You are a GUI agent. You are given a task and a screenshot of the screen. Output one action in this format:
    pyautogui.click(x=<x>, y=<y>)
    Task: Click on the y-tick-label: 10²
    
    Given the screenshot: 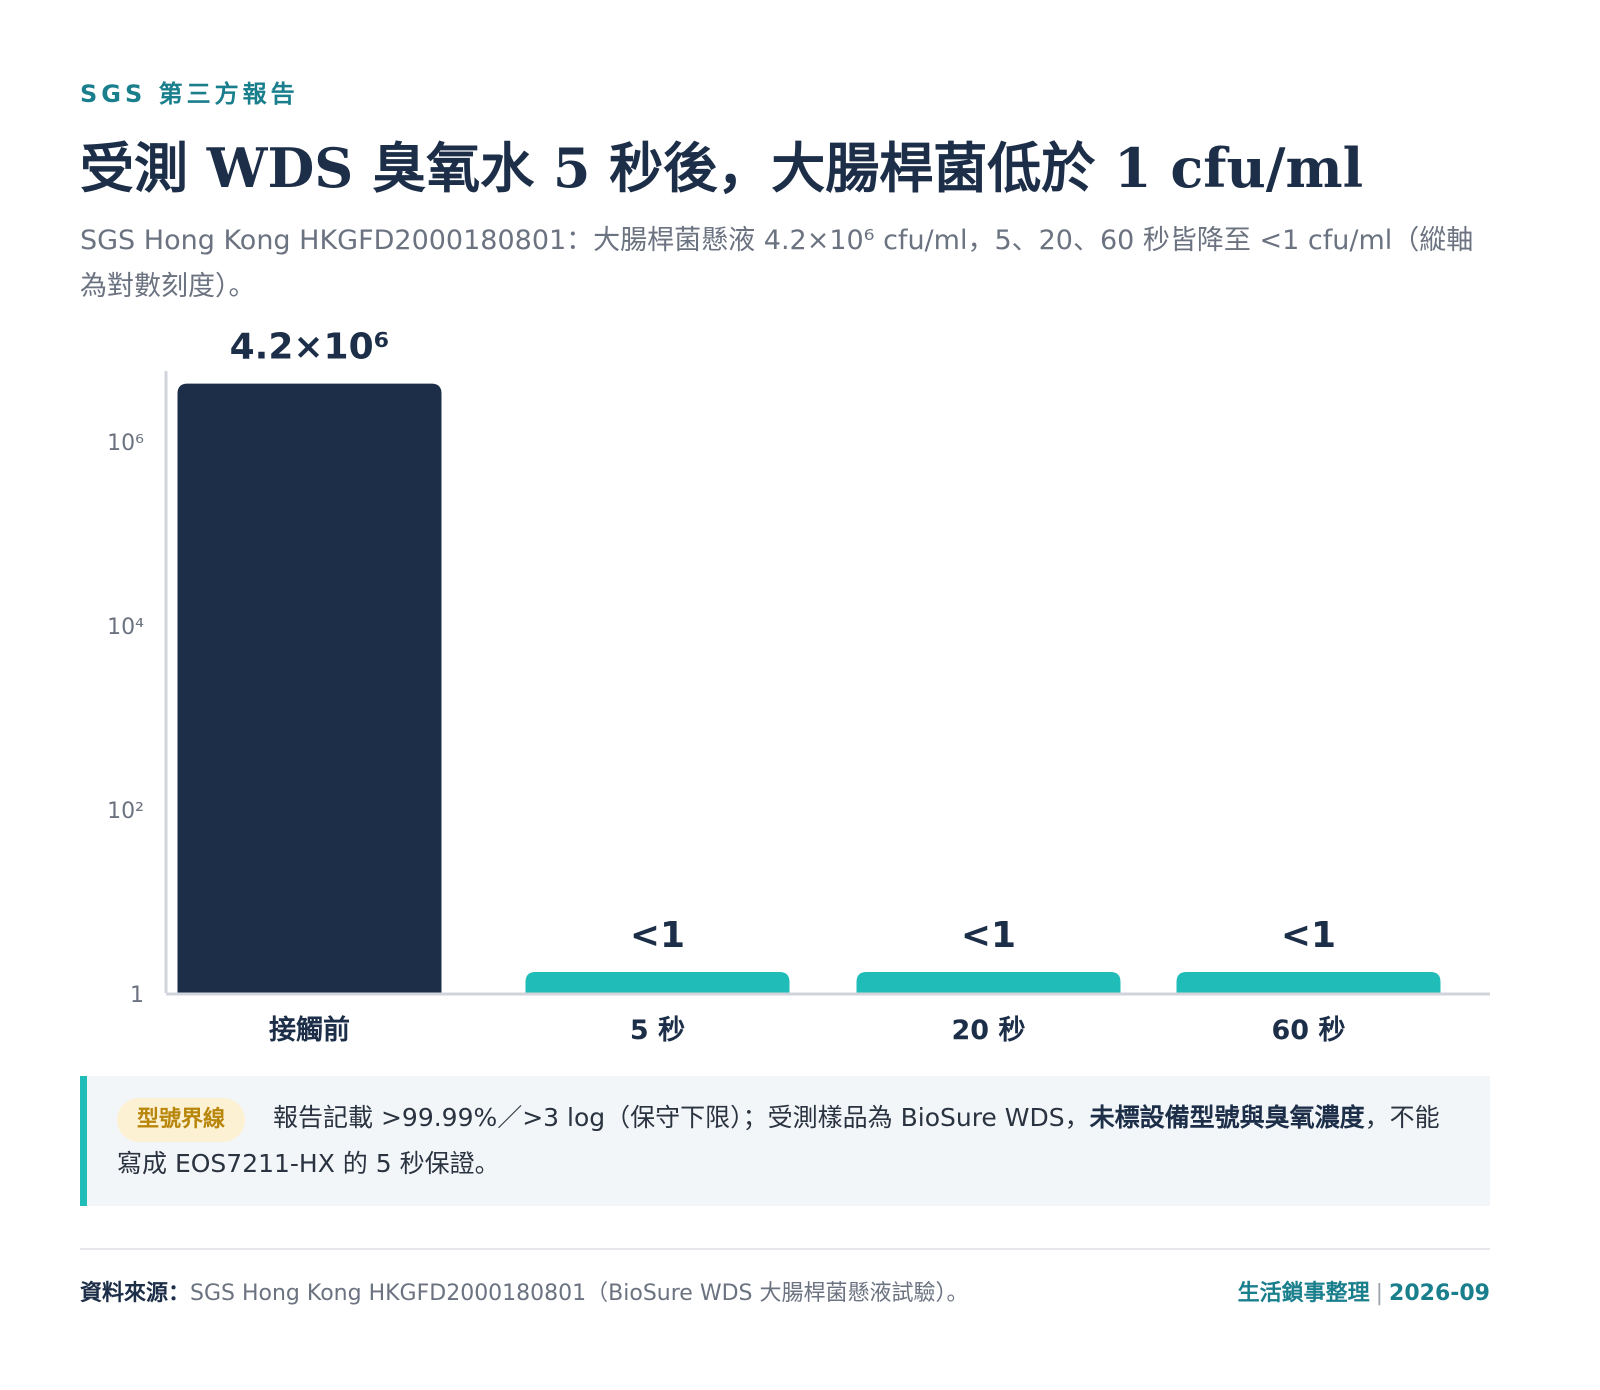 What is the action you would take?
    pyautogui.click(x=125, y=811)
    